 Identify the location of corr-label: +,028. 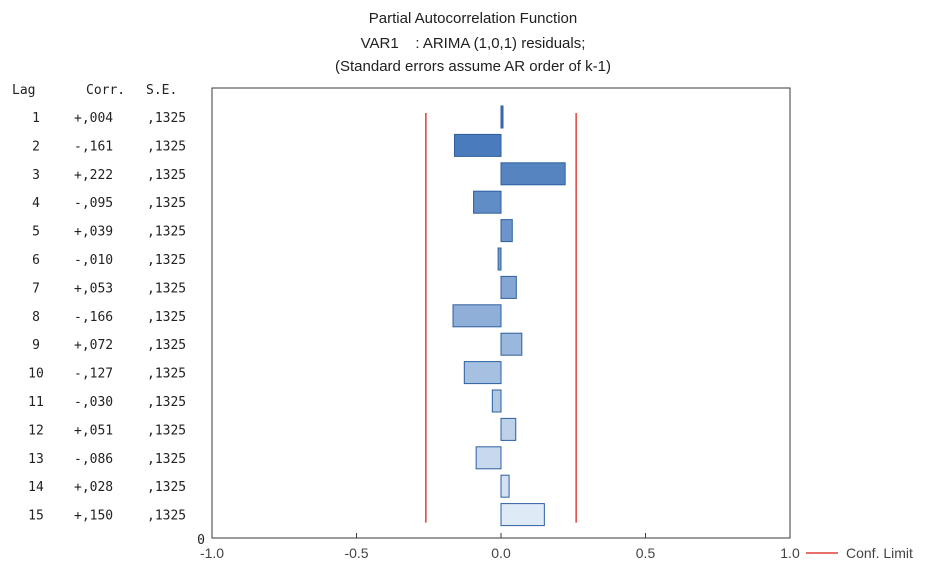
(93, 487).